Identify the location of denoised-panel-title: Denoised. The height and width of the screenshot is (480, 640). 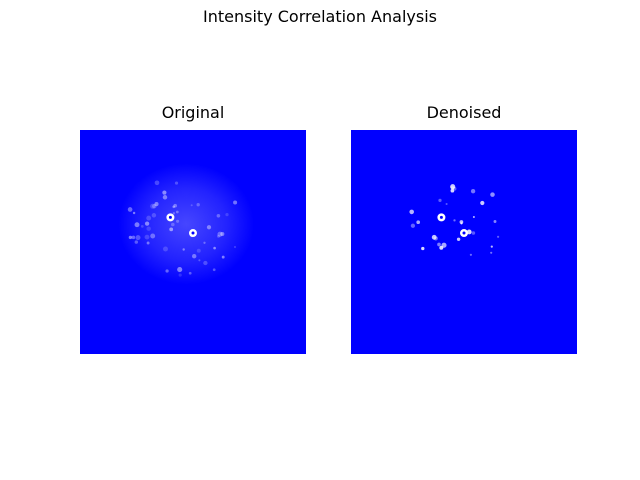
(464, 112).